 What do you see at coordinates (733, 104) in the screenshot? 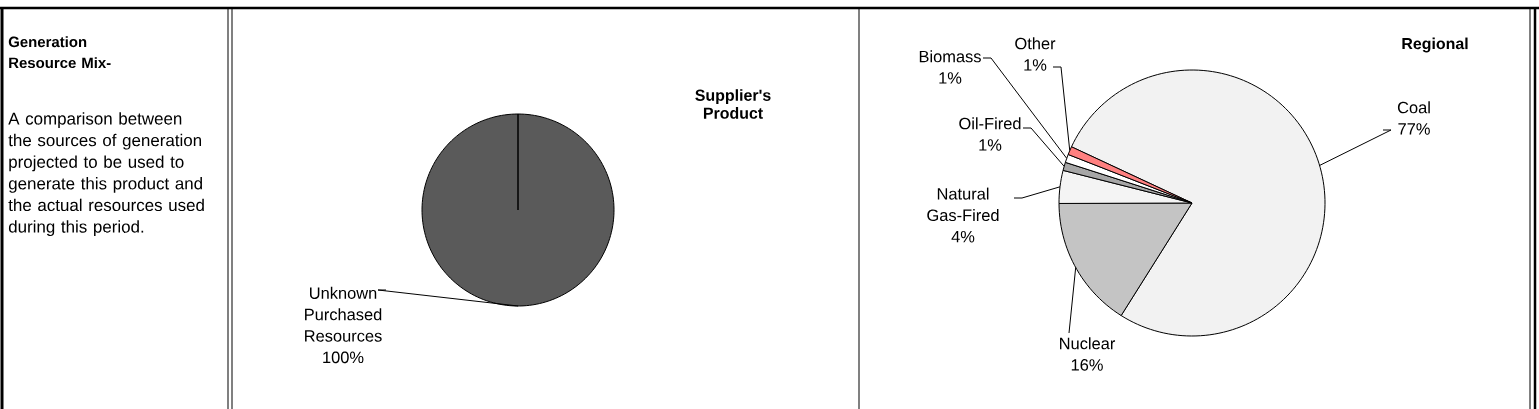
I see `text: Supplier's Product` at bounding box center [733, 104].